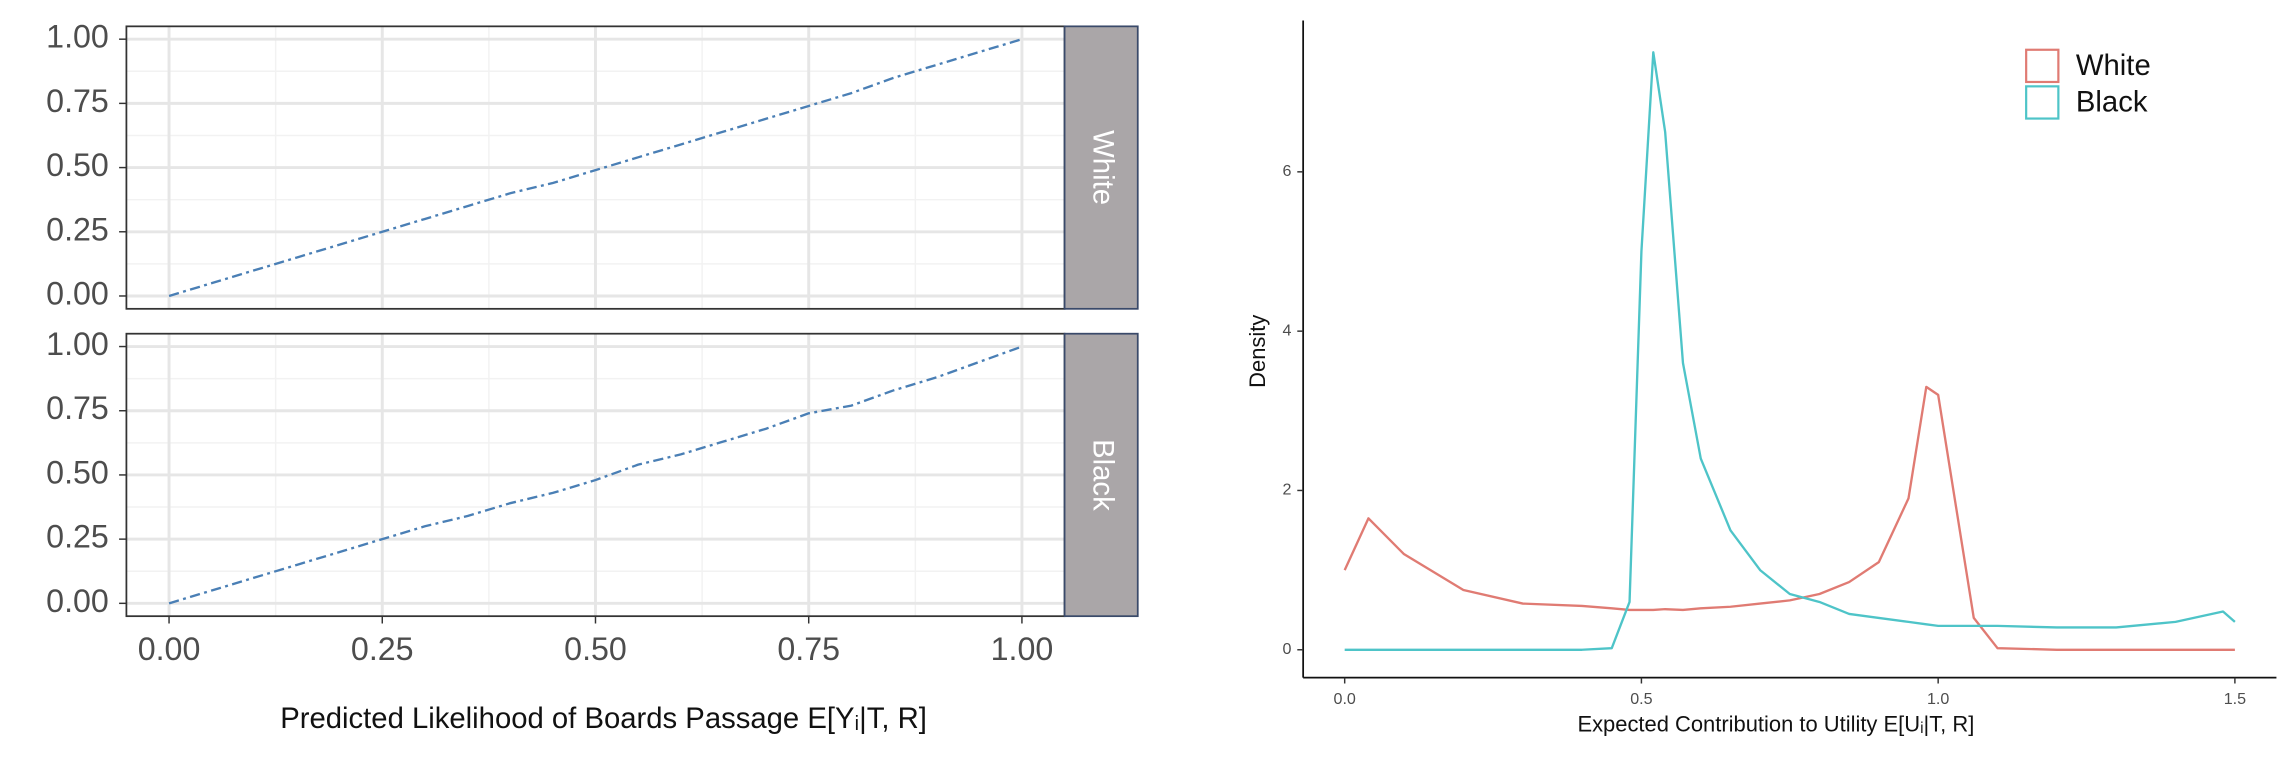 The height and width of the screenshot is (764, 2296). I want to click on x-tick-label: 1.00, so click(1022, 649).